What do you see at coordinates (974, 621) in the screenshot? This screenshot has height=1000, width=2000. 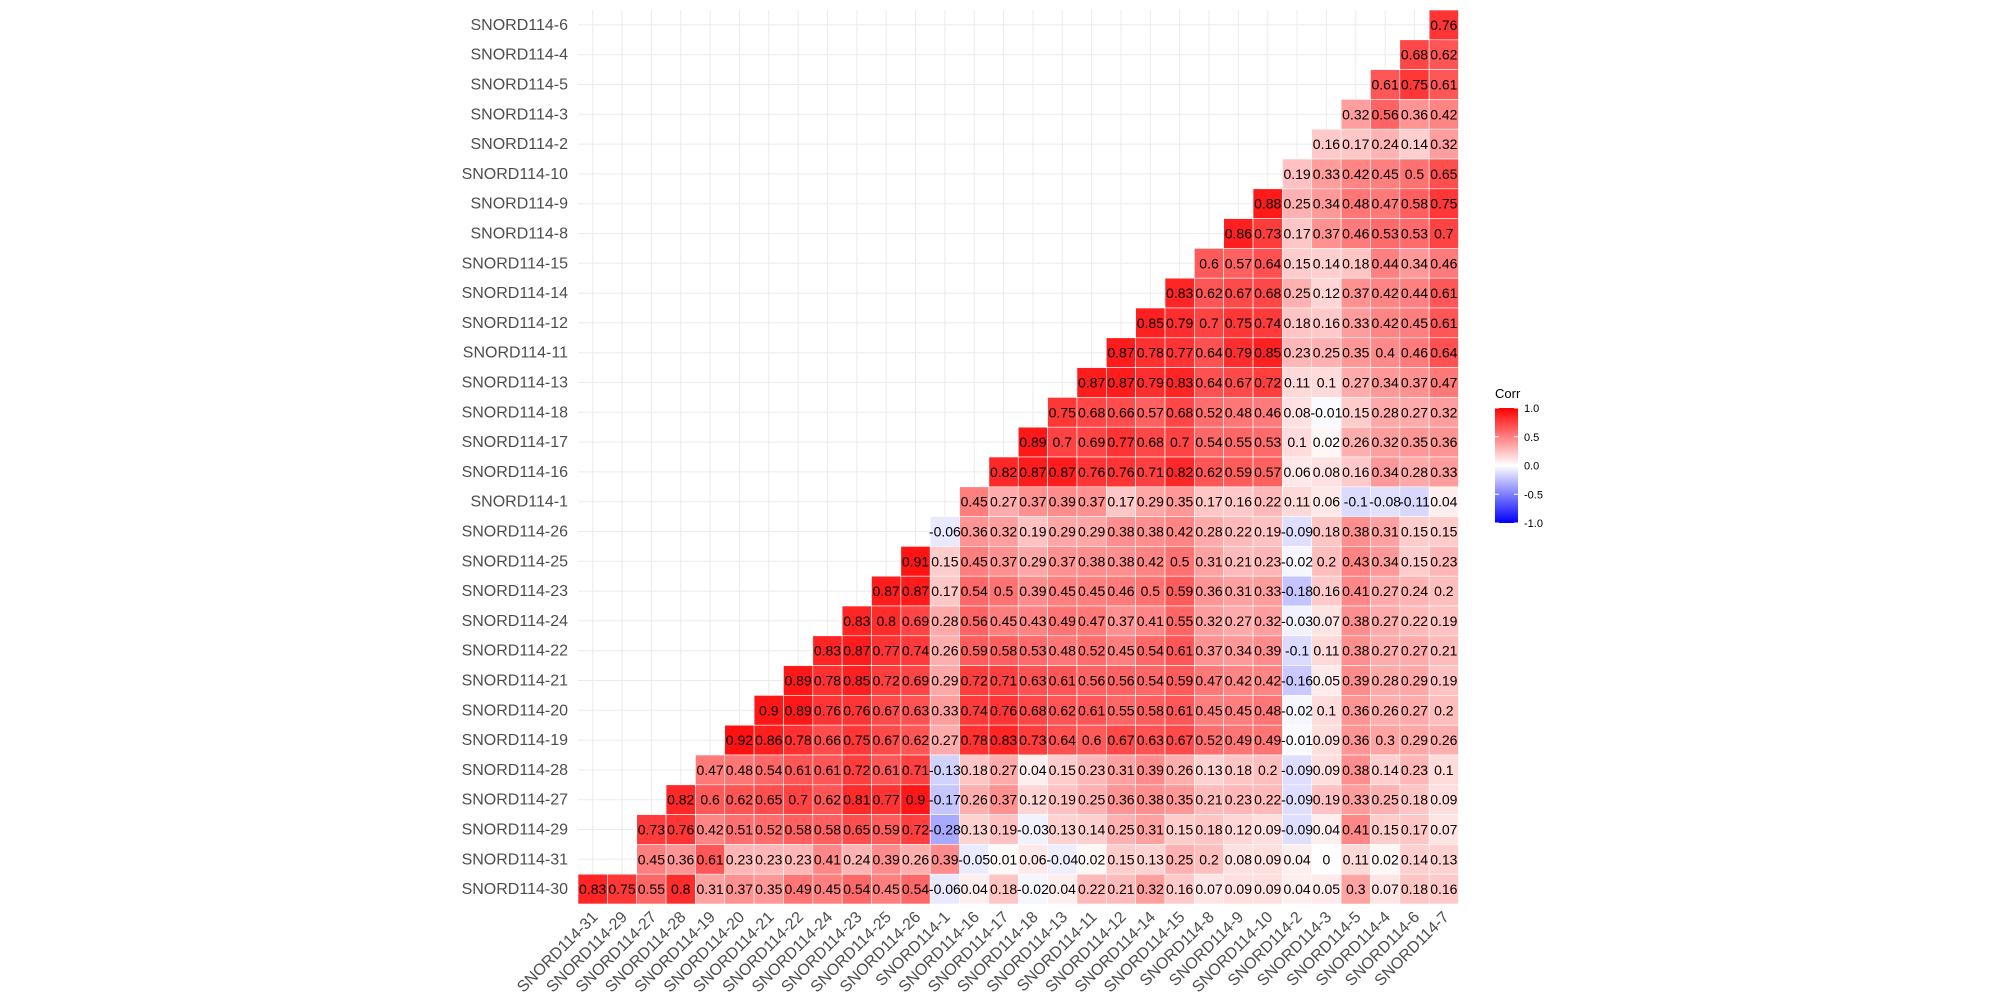 I see `cell-value: 0.56` at bounding box center [974, 621].